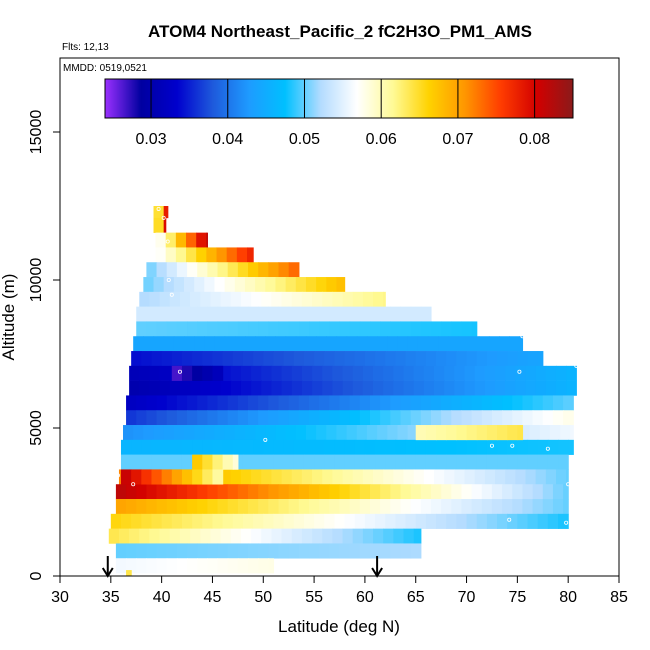  Describe the element at coordinates (304, 139) in the screenshot. I see `colorbar-tick-label: 0.05` at that location.